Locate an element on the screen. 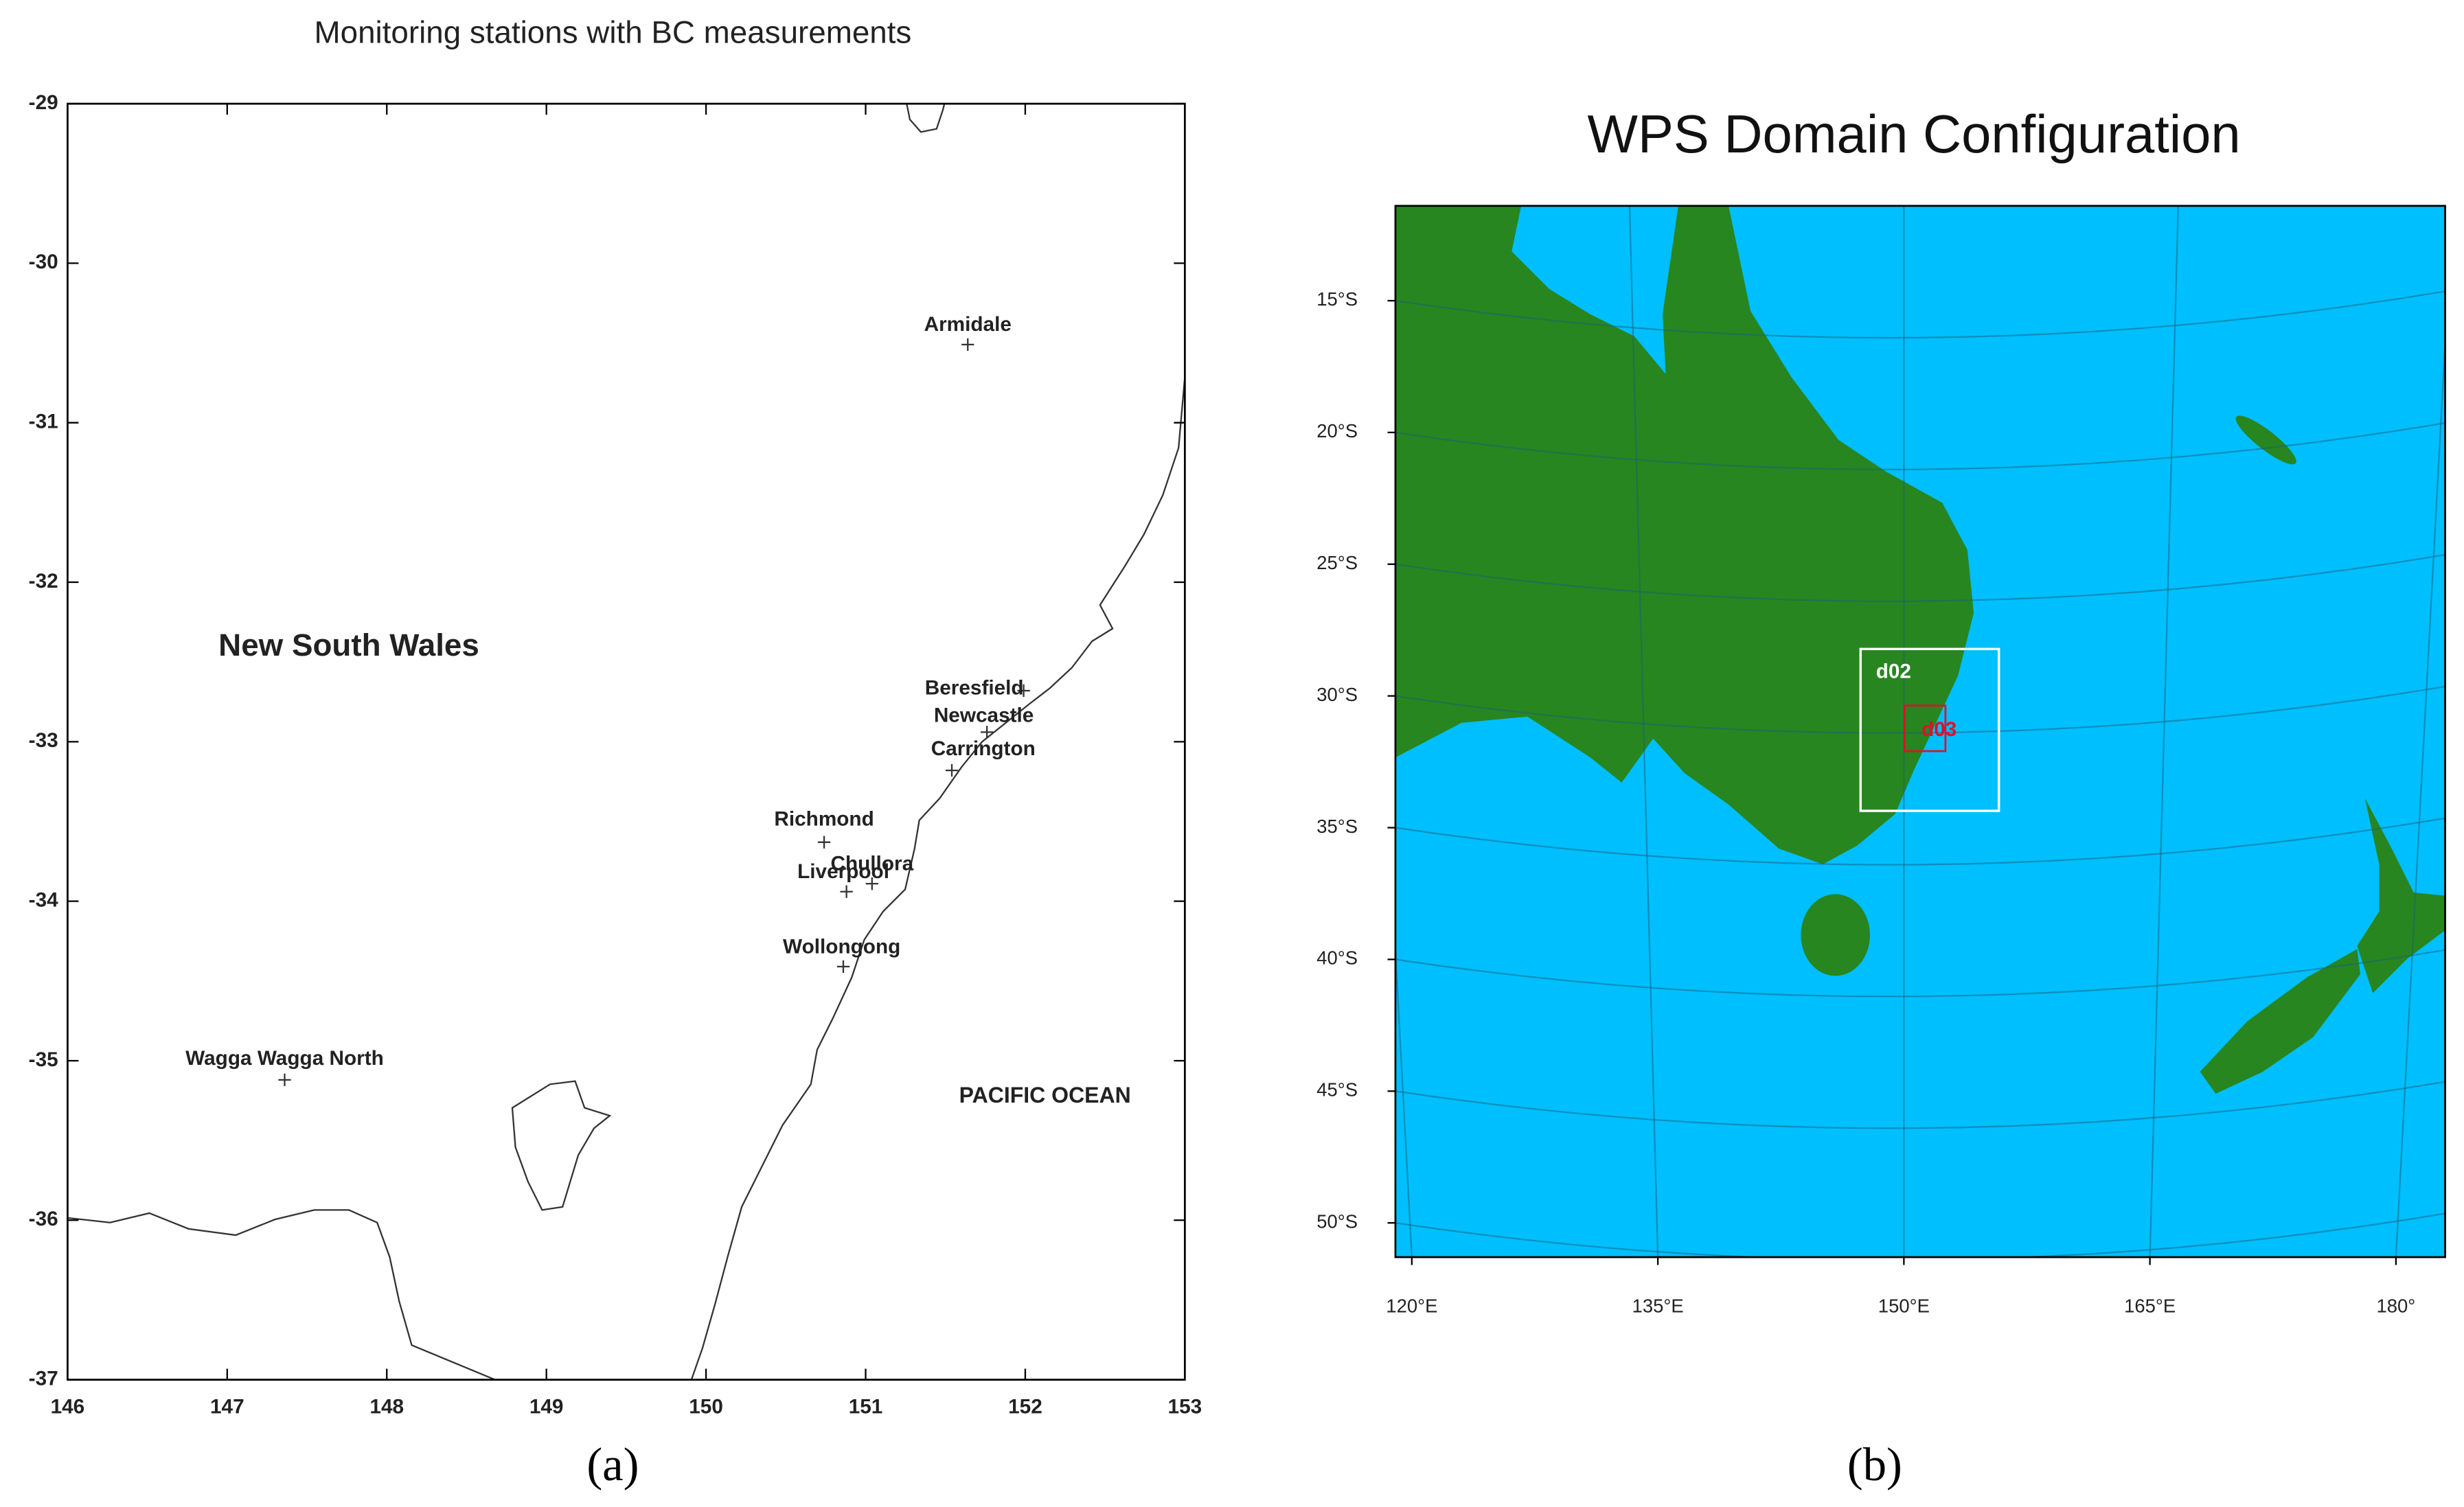  state-border is located at coordinates (281, 1295).